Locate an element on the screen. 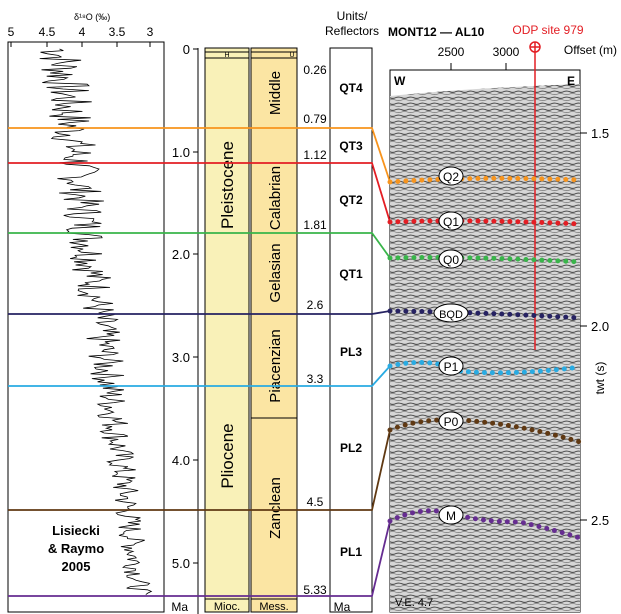 This screenshot has height=614, width=621. correlation-line-qt1-top is located at coordinates (199, 245).